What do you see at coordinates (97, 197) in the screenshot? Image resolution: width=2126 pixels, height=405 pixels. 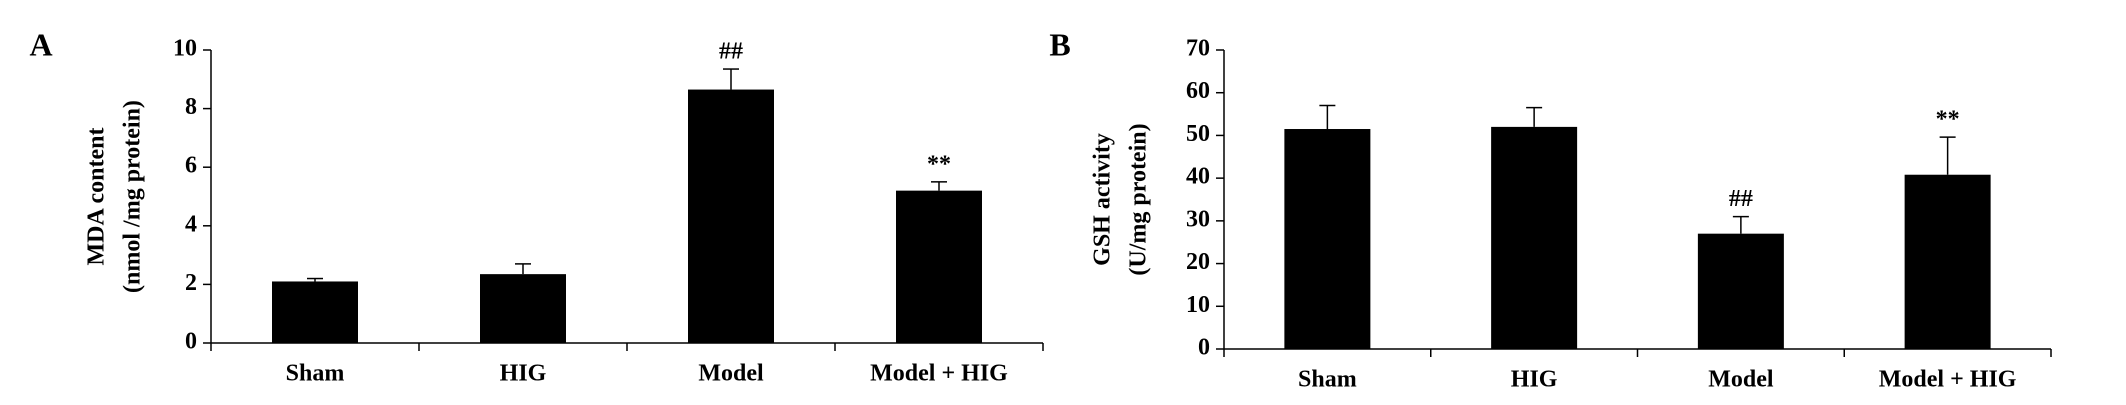 I see `y-axis-label: MDA content` at bounding box center [97, 197].